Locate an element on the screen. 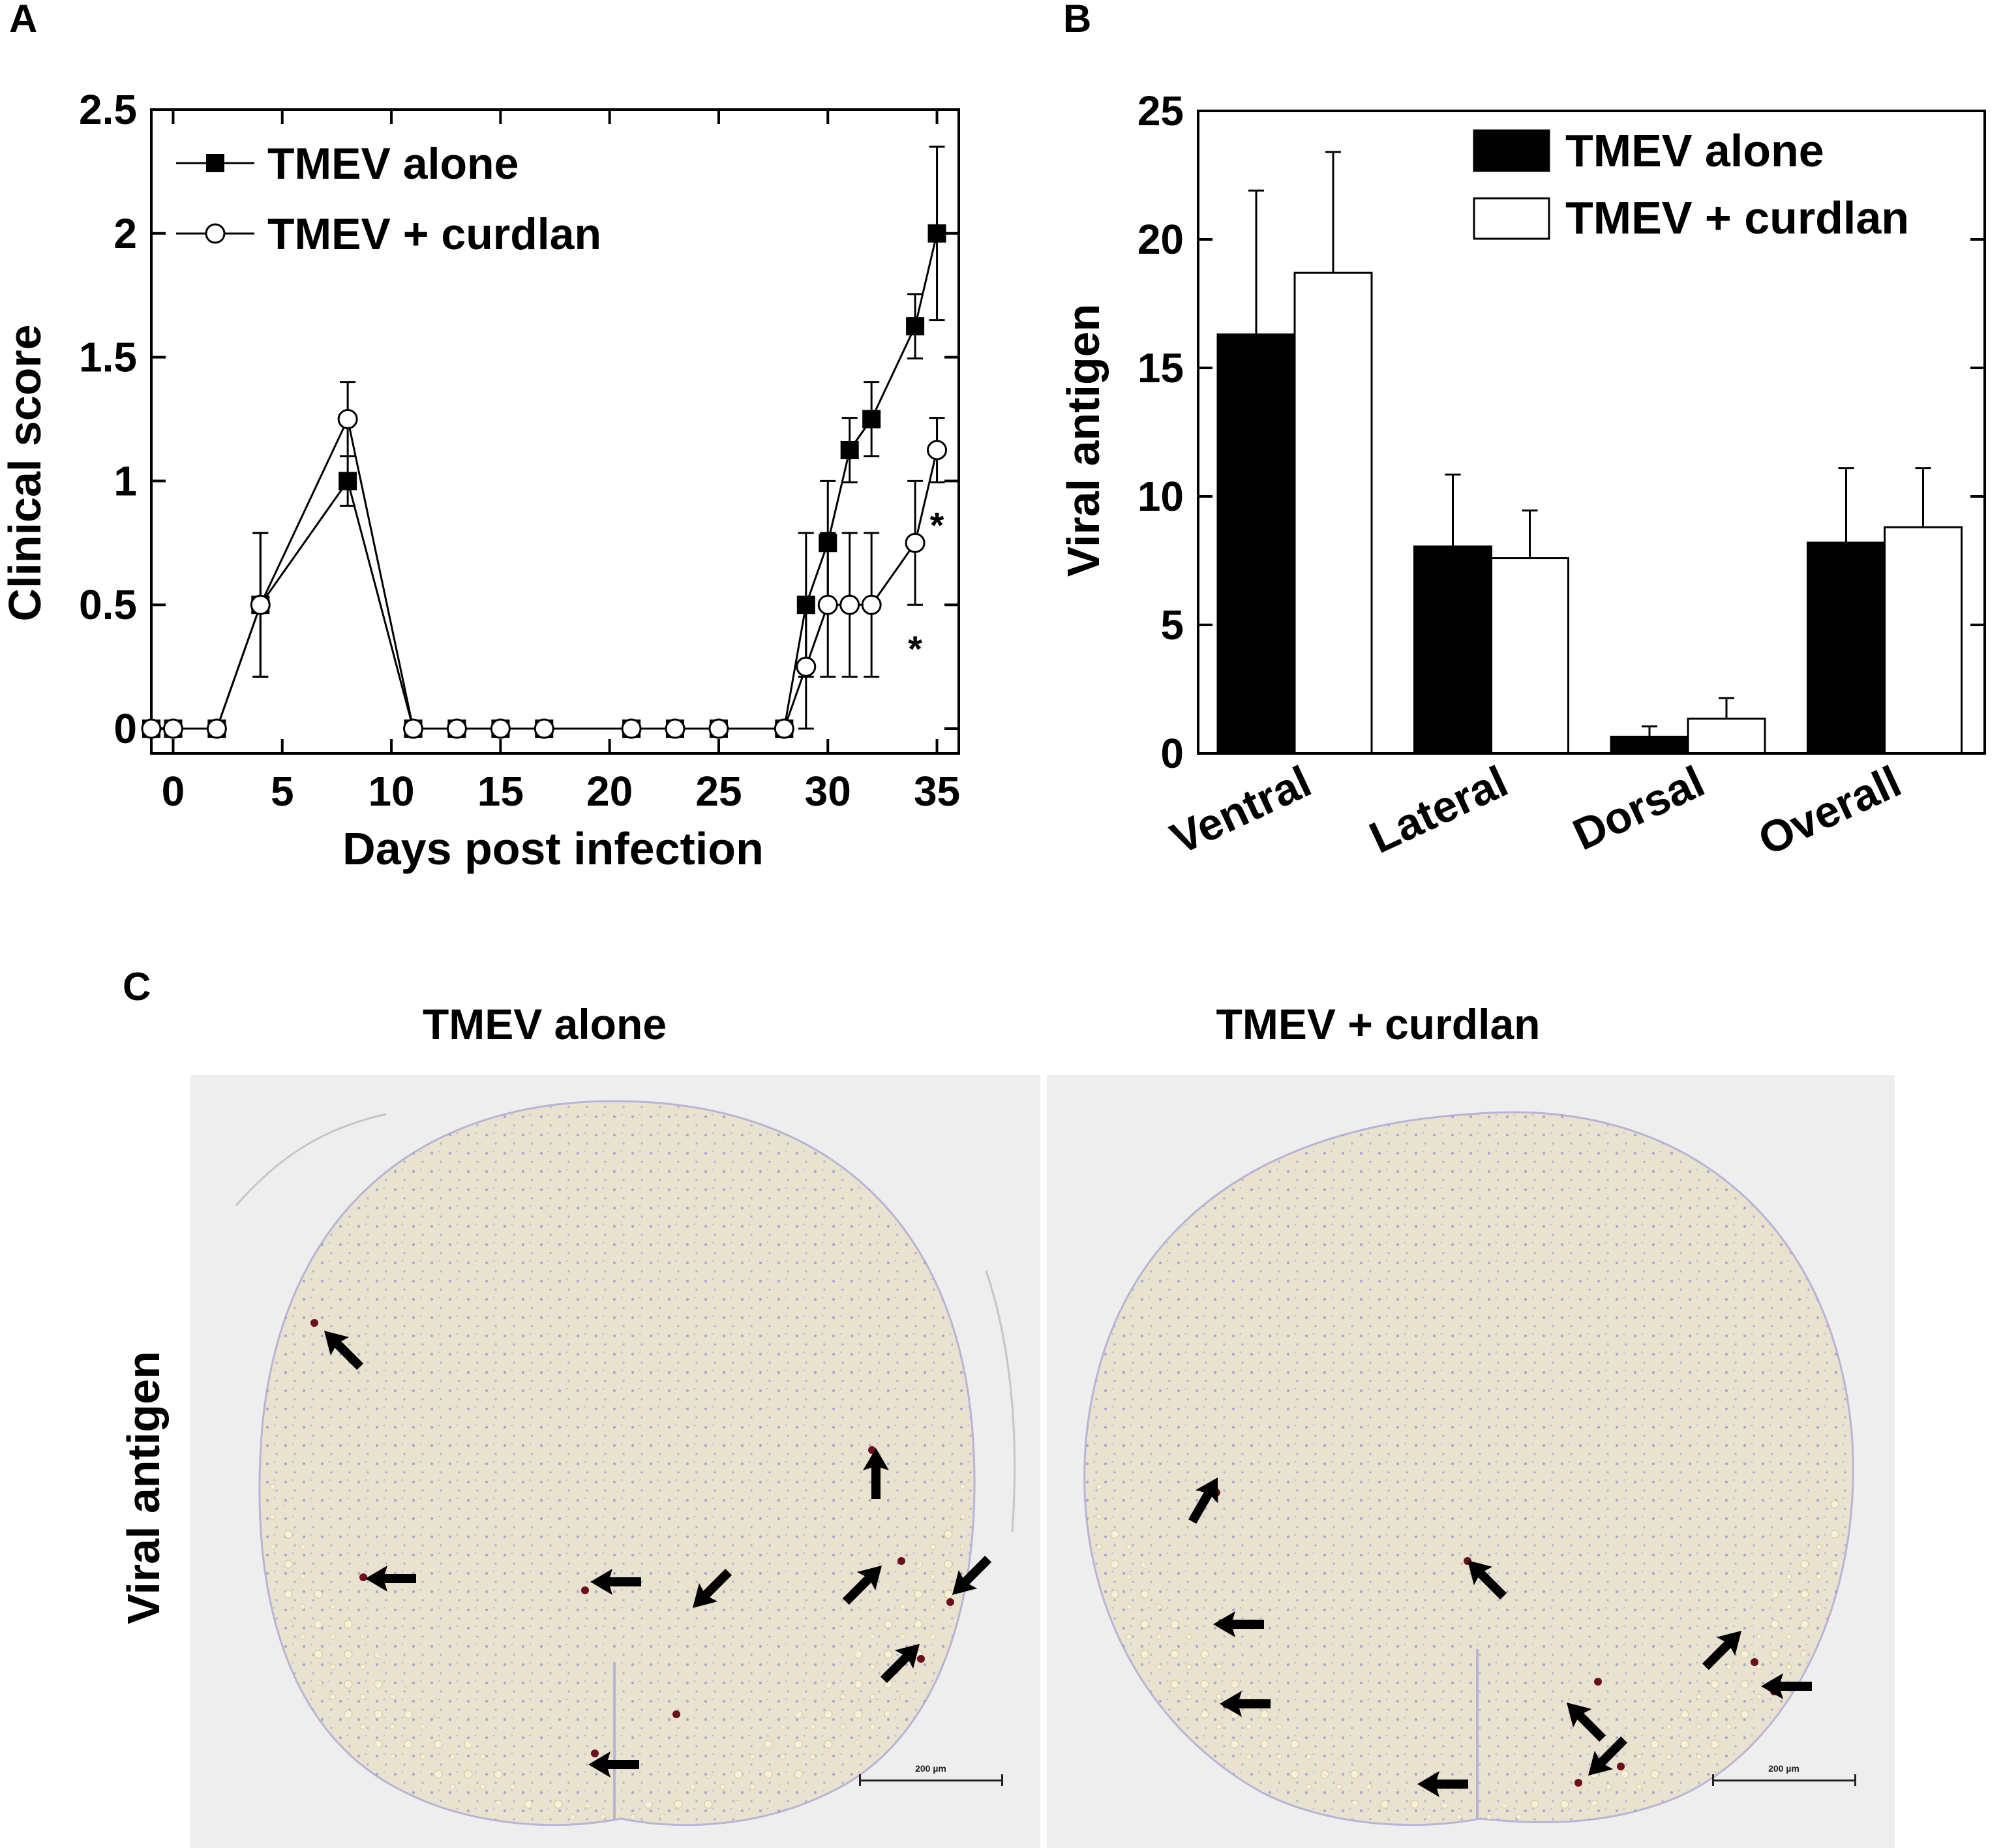 The image size is (2003, 1848). legend-marker-square is located at coordinates (215, 163).